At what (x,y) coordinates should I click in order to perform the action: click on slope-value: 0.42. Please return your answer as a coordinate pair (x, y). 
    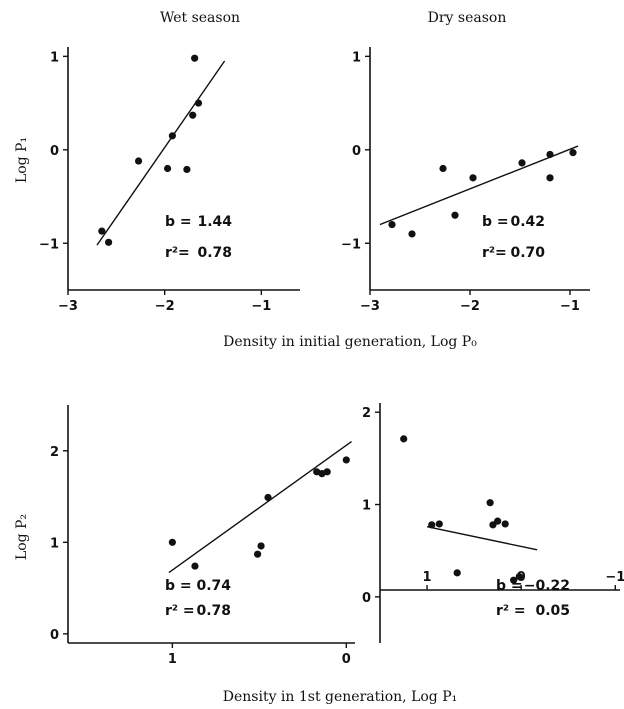
    Looking at the image, I should click on (527, 222).